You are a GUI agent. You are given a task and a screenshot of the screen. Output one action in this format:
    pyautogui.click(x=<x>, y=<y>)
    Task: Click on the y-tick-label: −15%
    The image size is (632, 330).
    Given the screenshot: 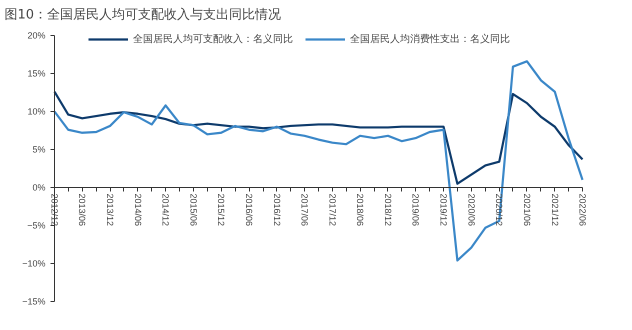 What is the action you would take?
    pyautogui.click(x=34, y=301)
    